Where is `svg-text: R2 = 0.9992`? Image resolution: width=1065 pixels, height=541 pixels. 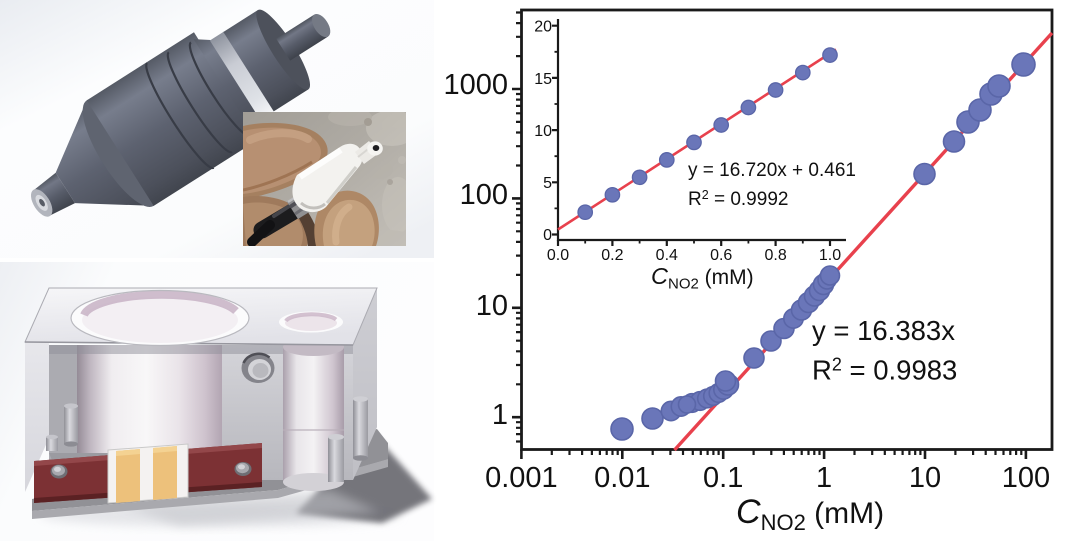 svg-text: R2 = 0.9992 is located at coordinates (738, 199).